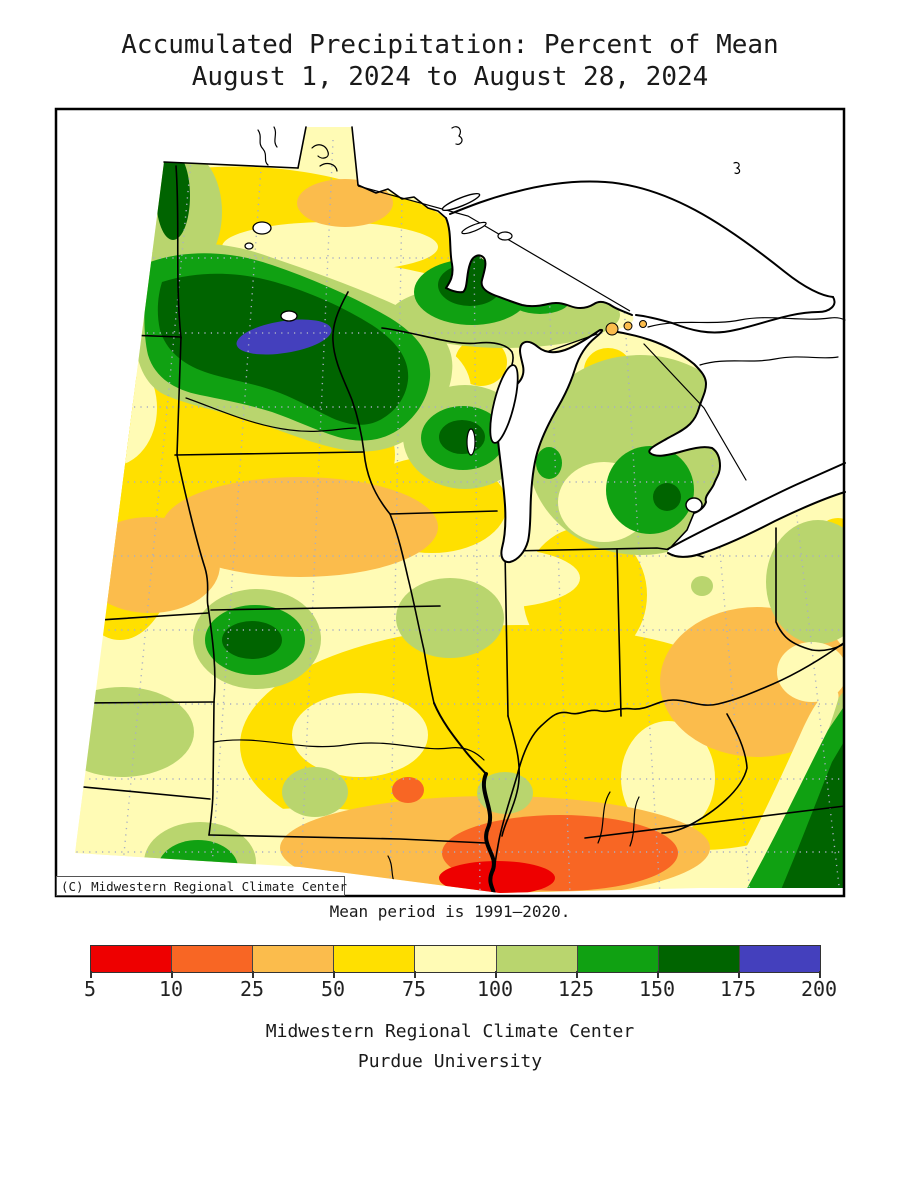 Image resolution: width=900 pixels, height=1200 pixels. I want to click on isle-royale, so click(461, 202).